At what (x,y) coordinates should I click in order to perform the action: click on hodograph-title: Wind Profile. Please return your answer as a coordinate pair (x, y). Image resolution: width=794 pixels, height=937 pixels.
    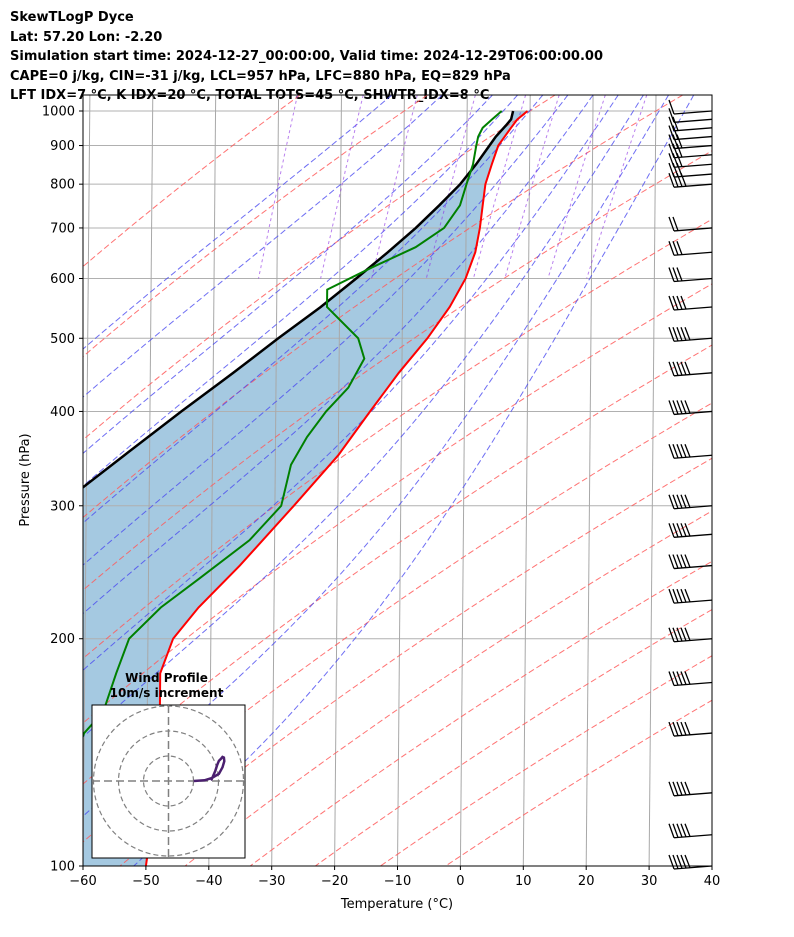
    Looking at the image, I should click on (166, 678).